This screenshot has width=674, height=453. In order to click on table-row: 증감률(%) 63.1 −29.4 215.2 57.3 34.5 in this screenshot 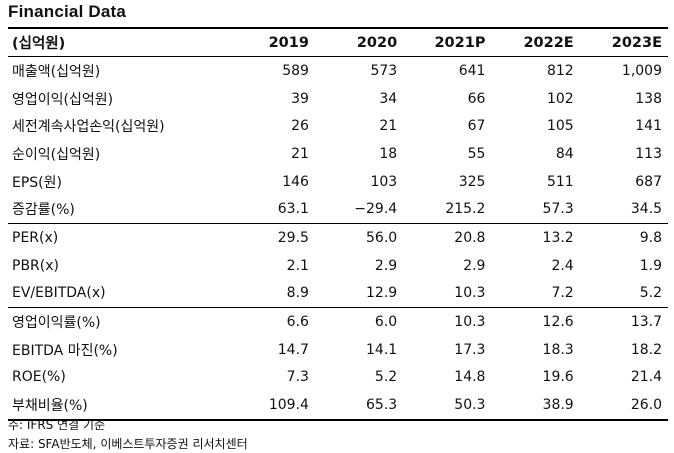, I will do `click(338, 209)`.